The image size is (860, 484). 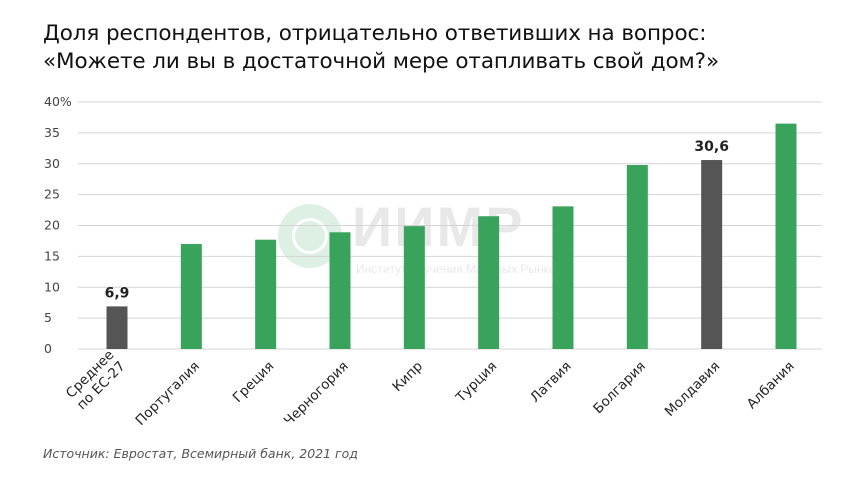 I want to click on x-tick-label: Болгария, so click(x=619, y=387).